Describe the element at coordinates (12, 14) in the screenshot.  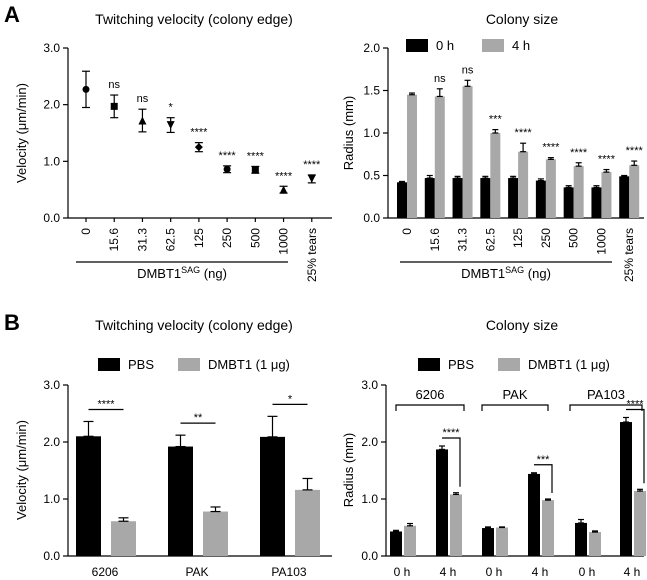
I see `panel-letter-a: A` at that location.